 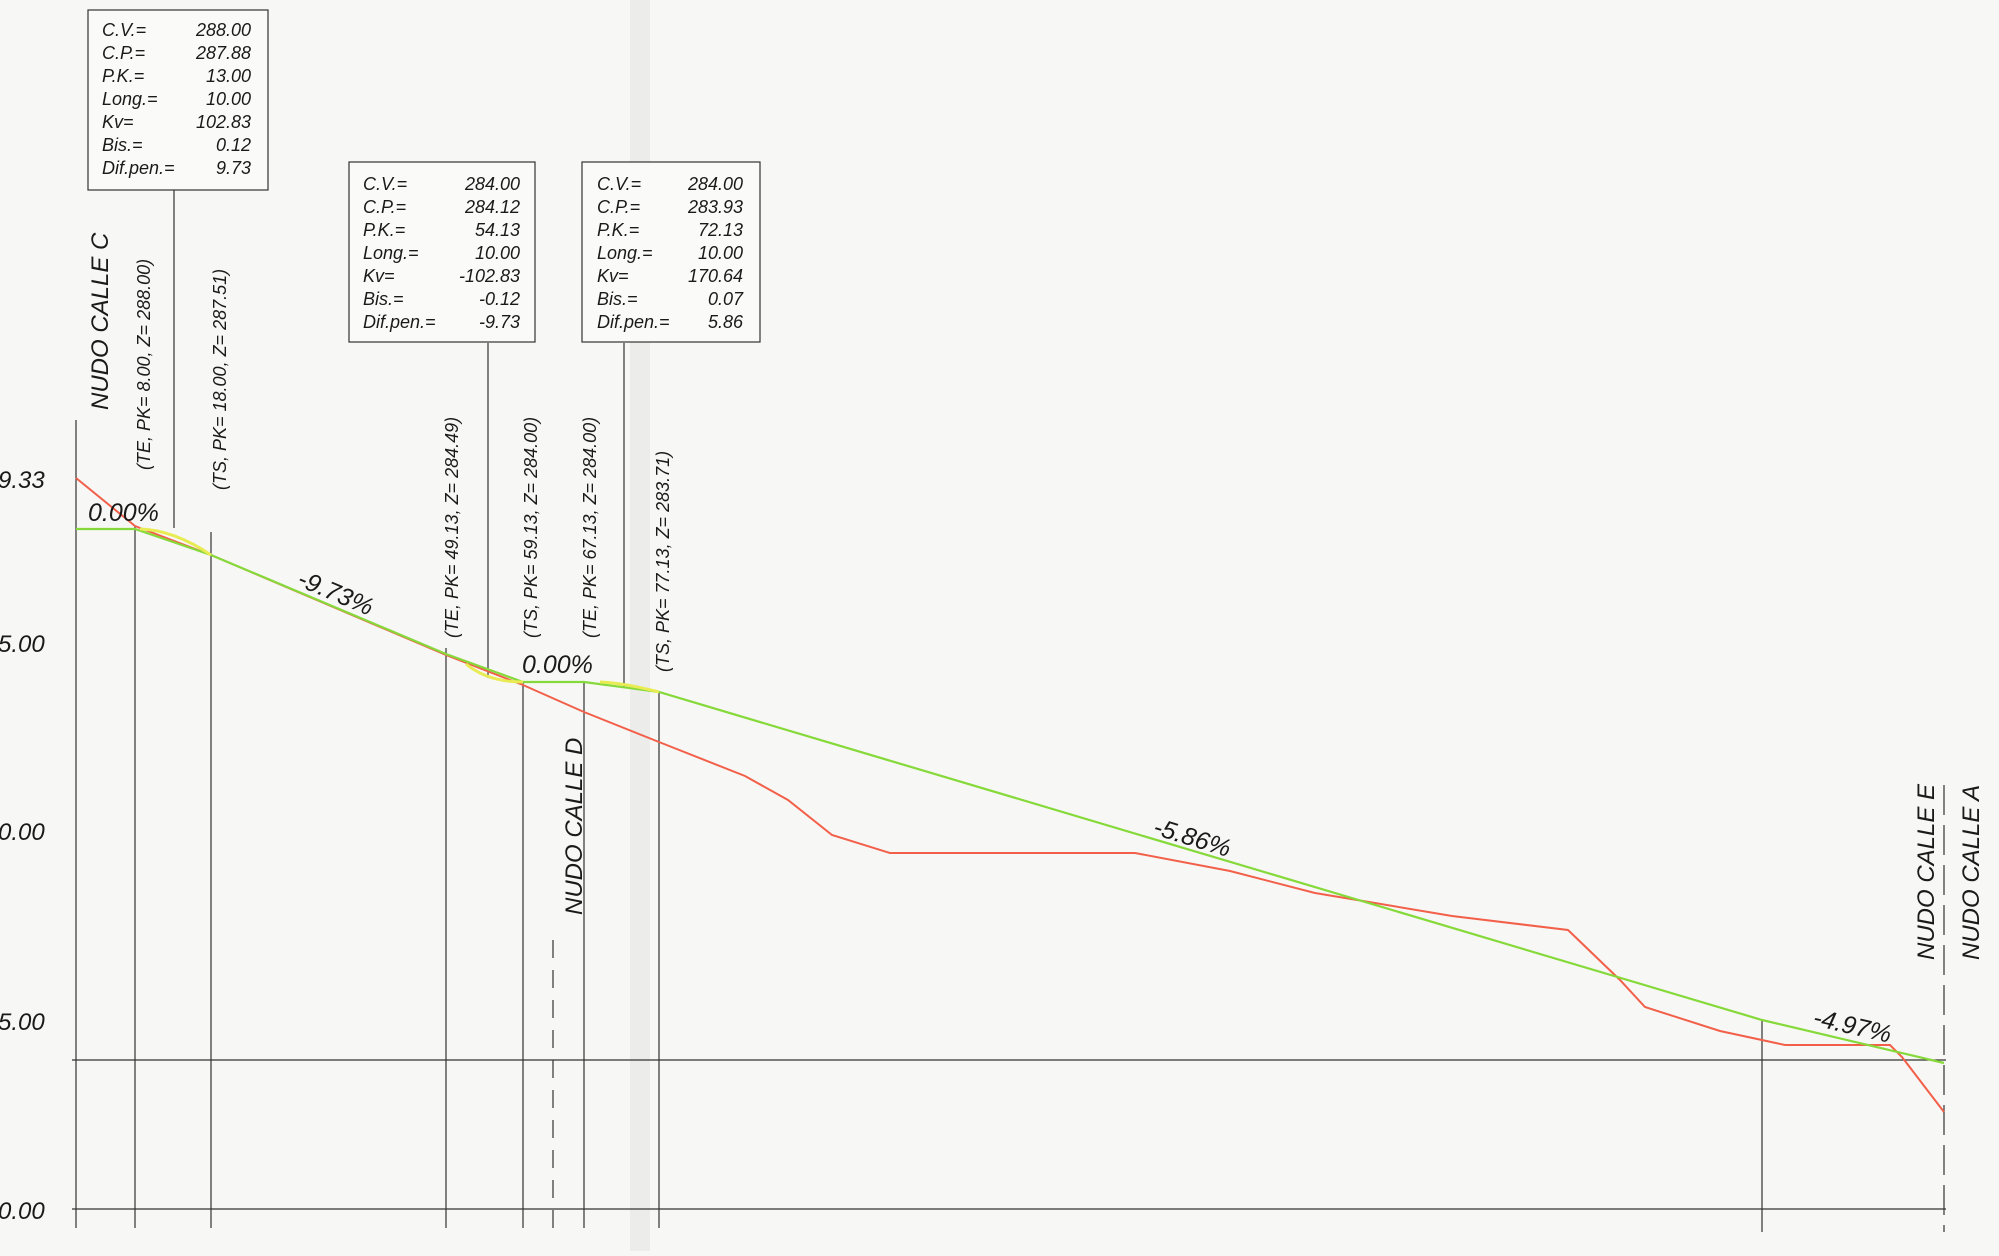 I want to click on station-label: (TE, PK= 8.00, Z= 288.00), so click(x=144, y=364).